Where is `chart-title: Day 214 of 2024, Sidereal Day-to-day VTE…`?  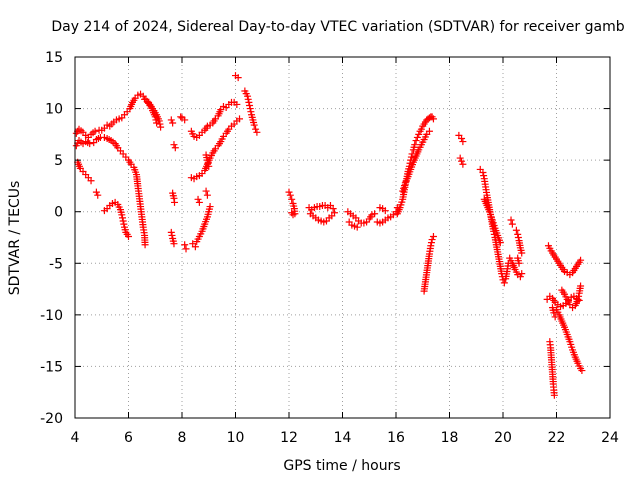 chart-title: Day 214 of 2024, Sidereal Day-to-day VTE… is located at coordinates (337, 27).